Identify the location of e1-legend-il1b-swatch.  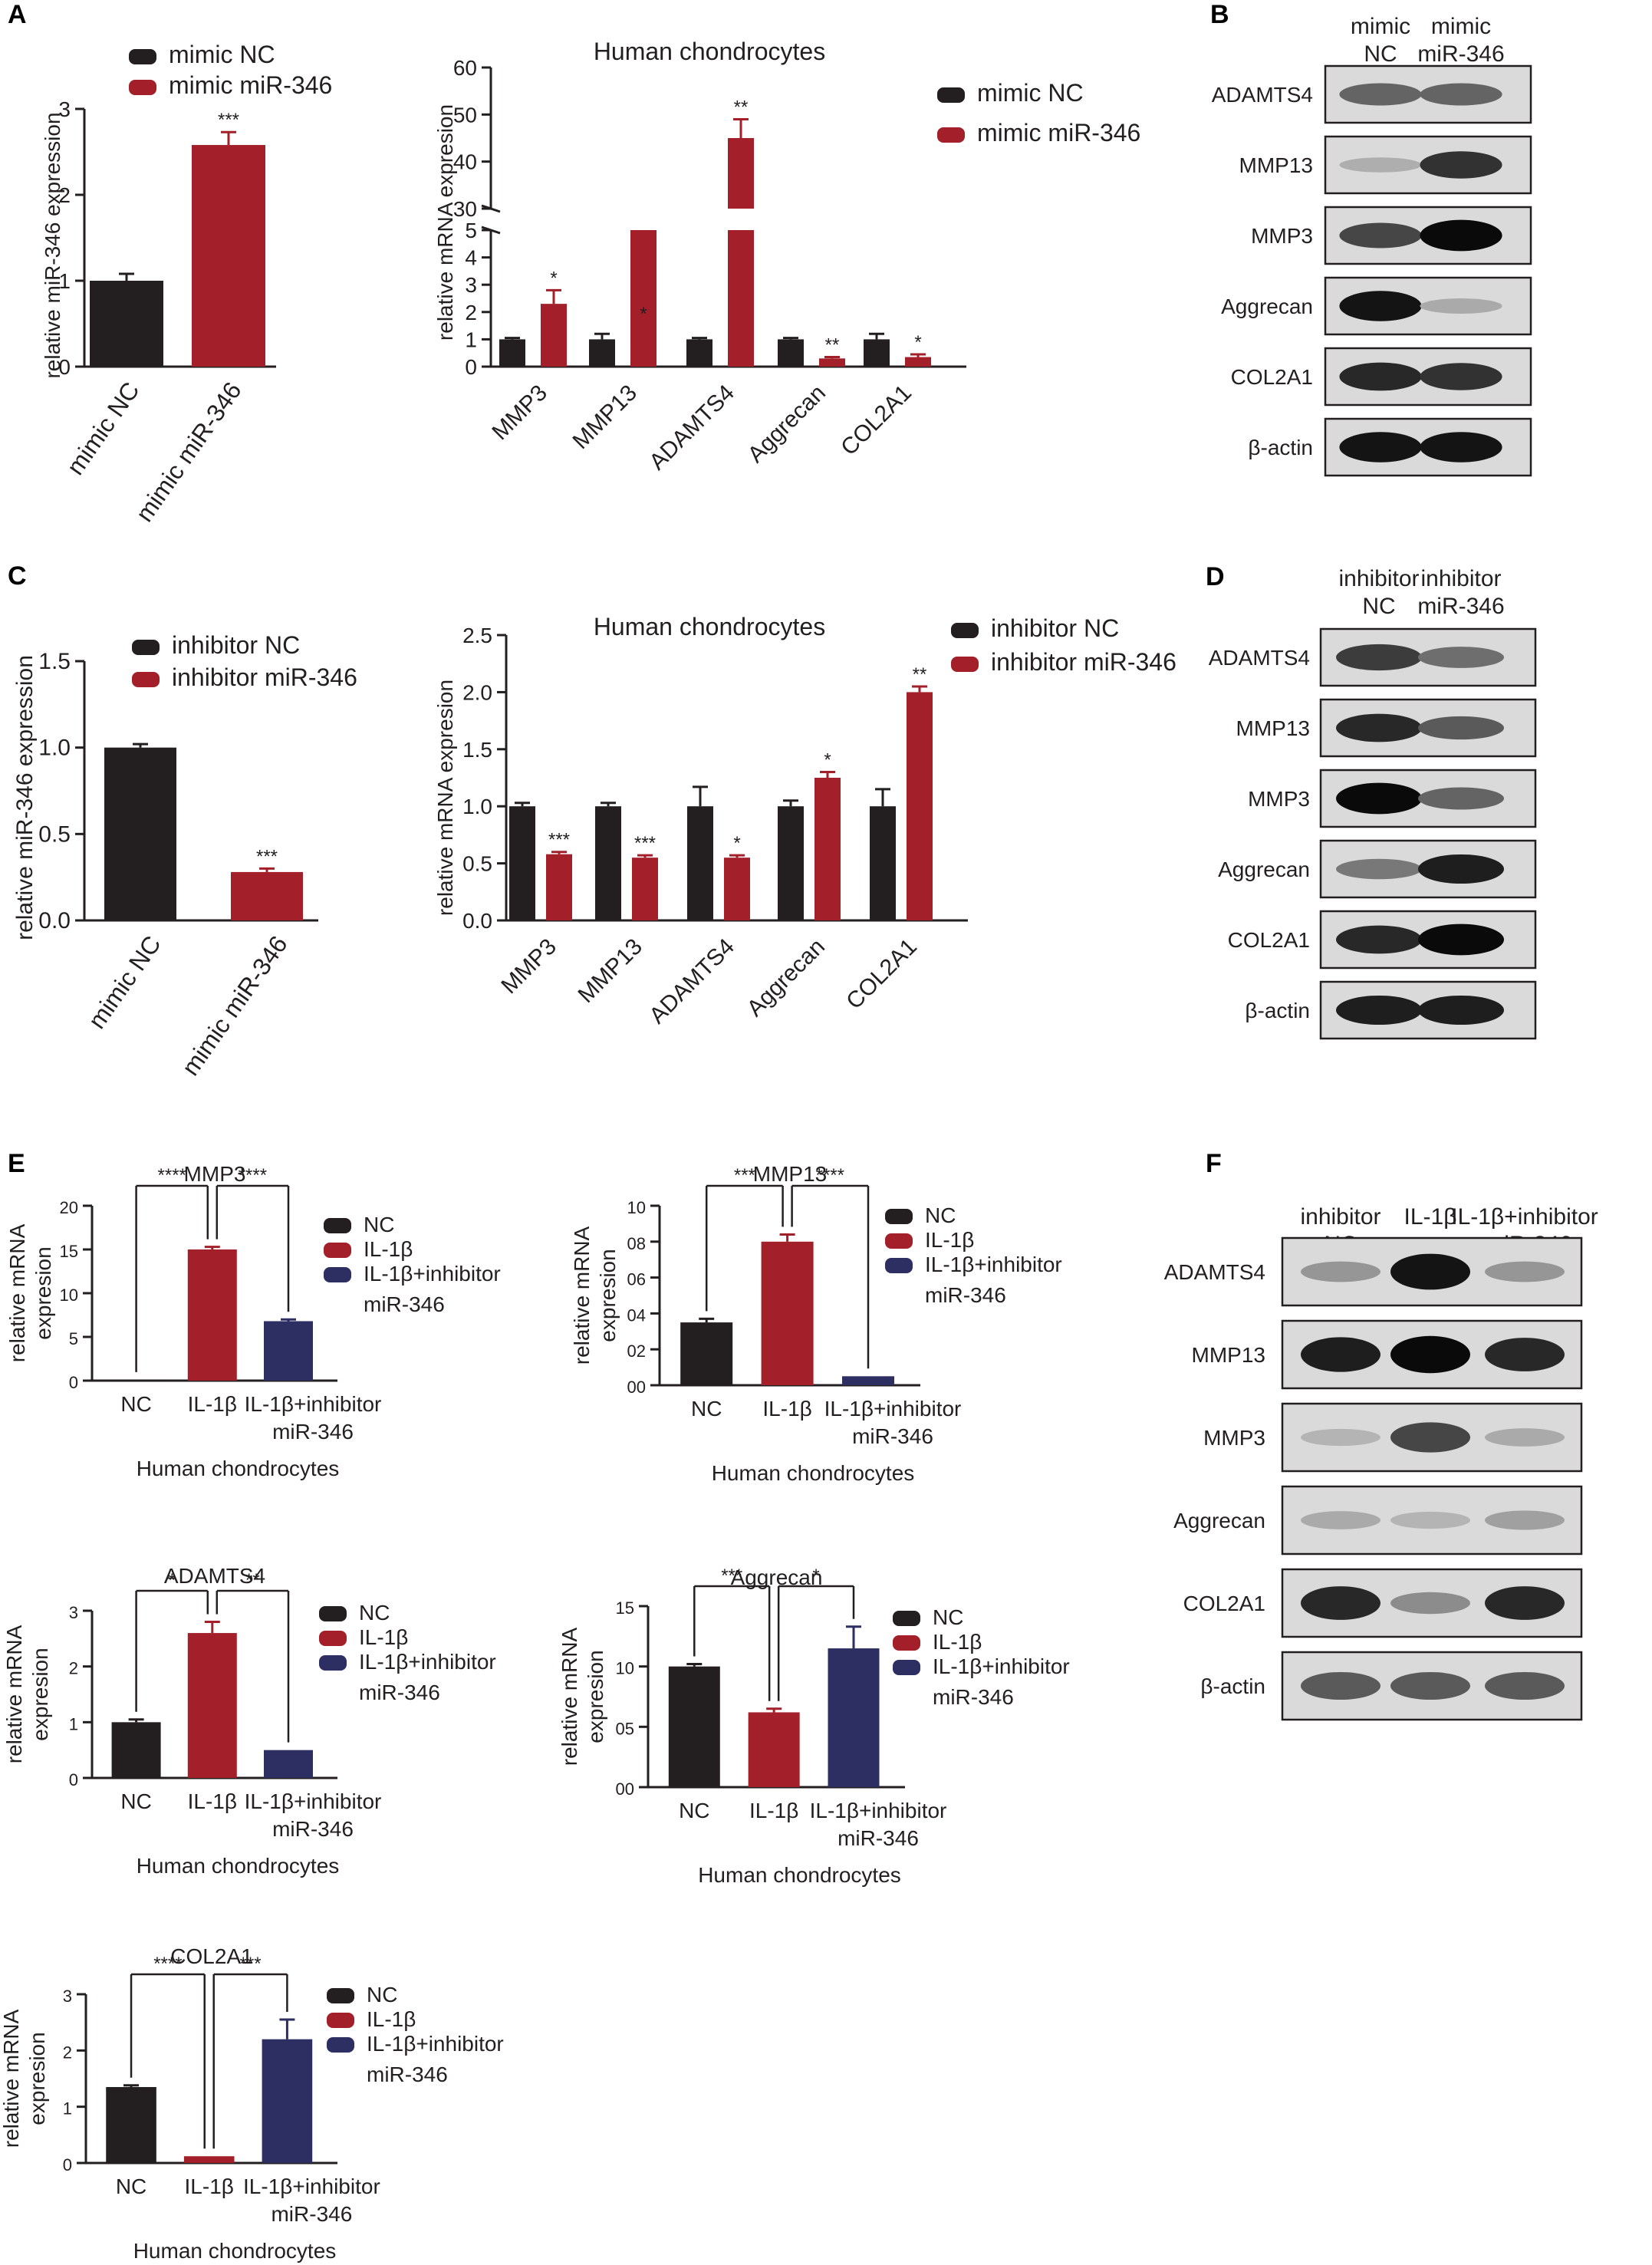
(337, 1250).